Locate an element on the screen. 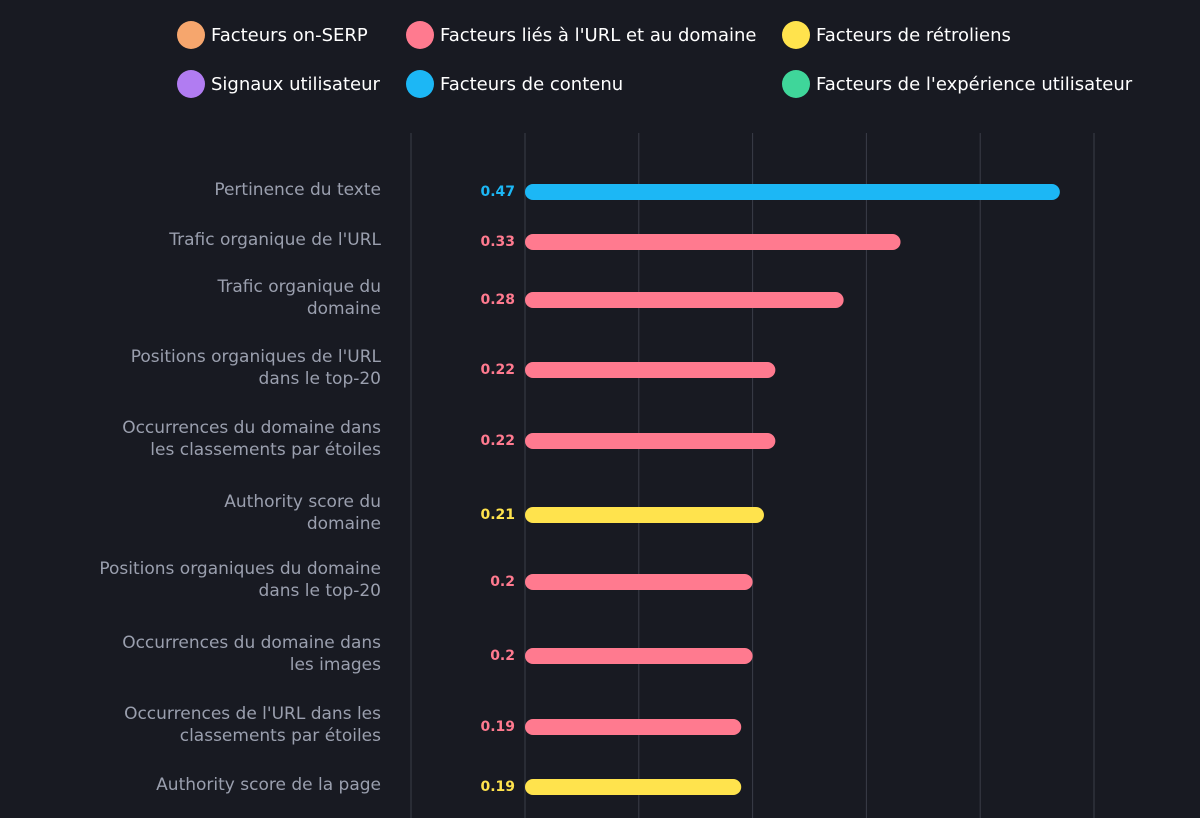  legend-label: Facteurs liés à l'URL et au domaine is located at coordinates (598, 35).